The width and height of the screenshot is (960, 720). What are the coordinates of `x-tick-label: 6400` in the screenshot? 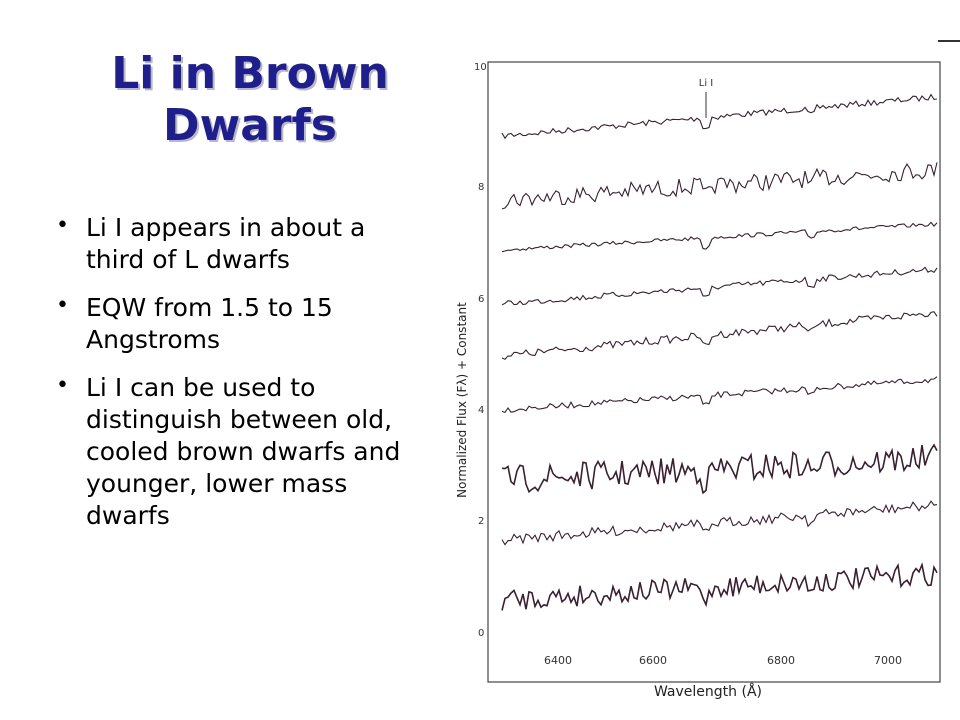 It's located at (558, 660).